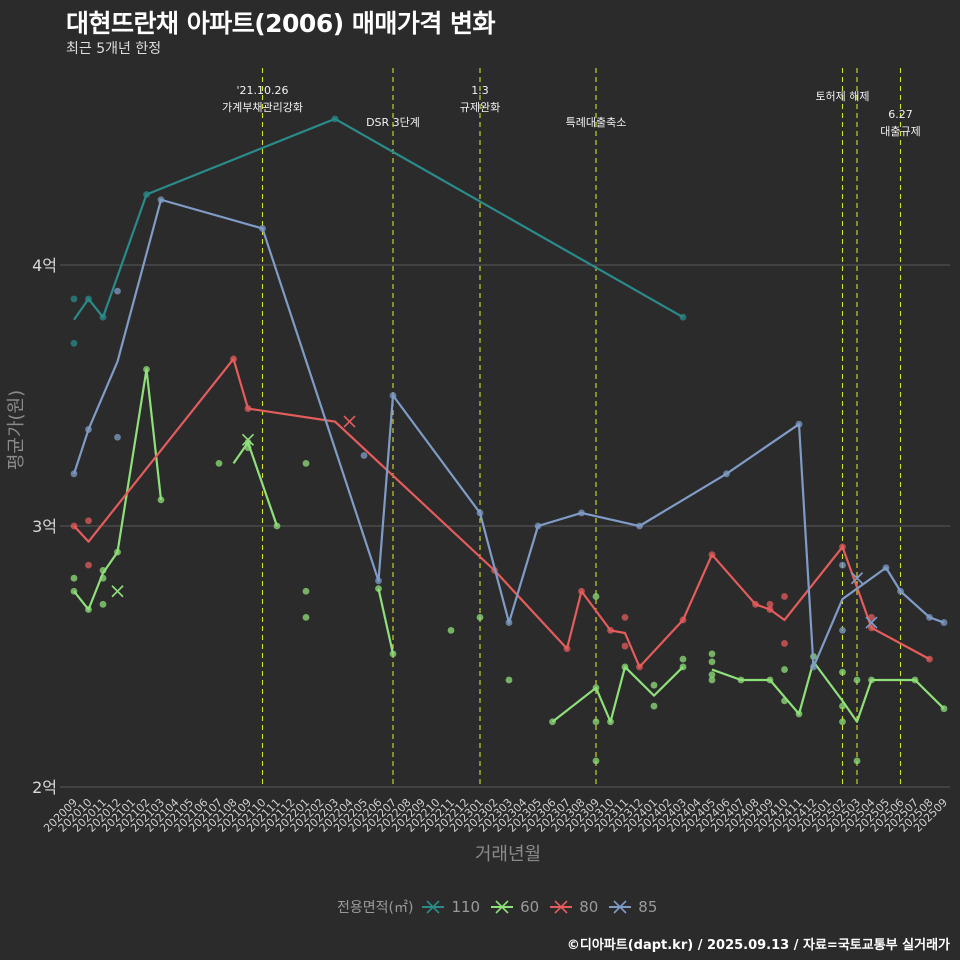  What do you see at coordinates (44, 265) in the screenshot?
I see `y-tick-label: 4억` at bounding box center [44, 265].